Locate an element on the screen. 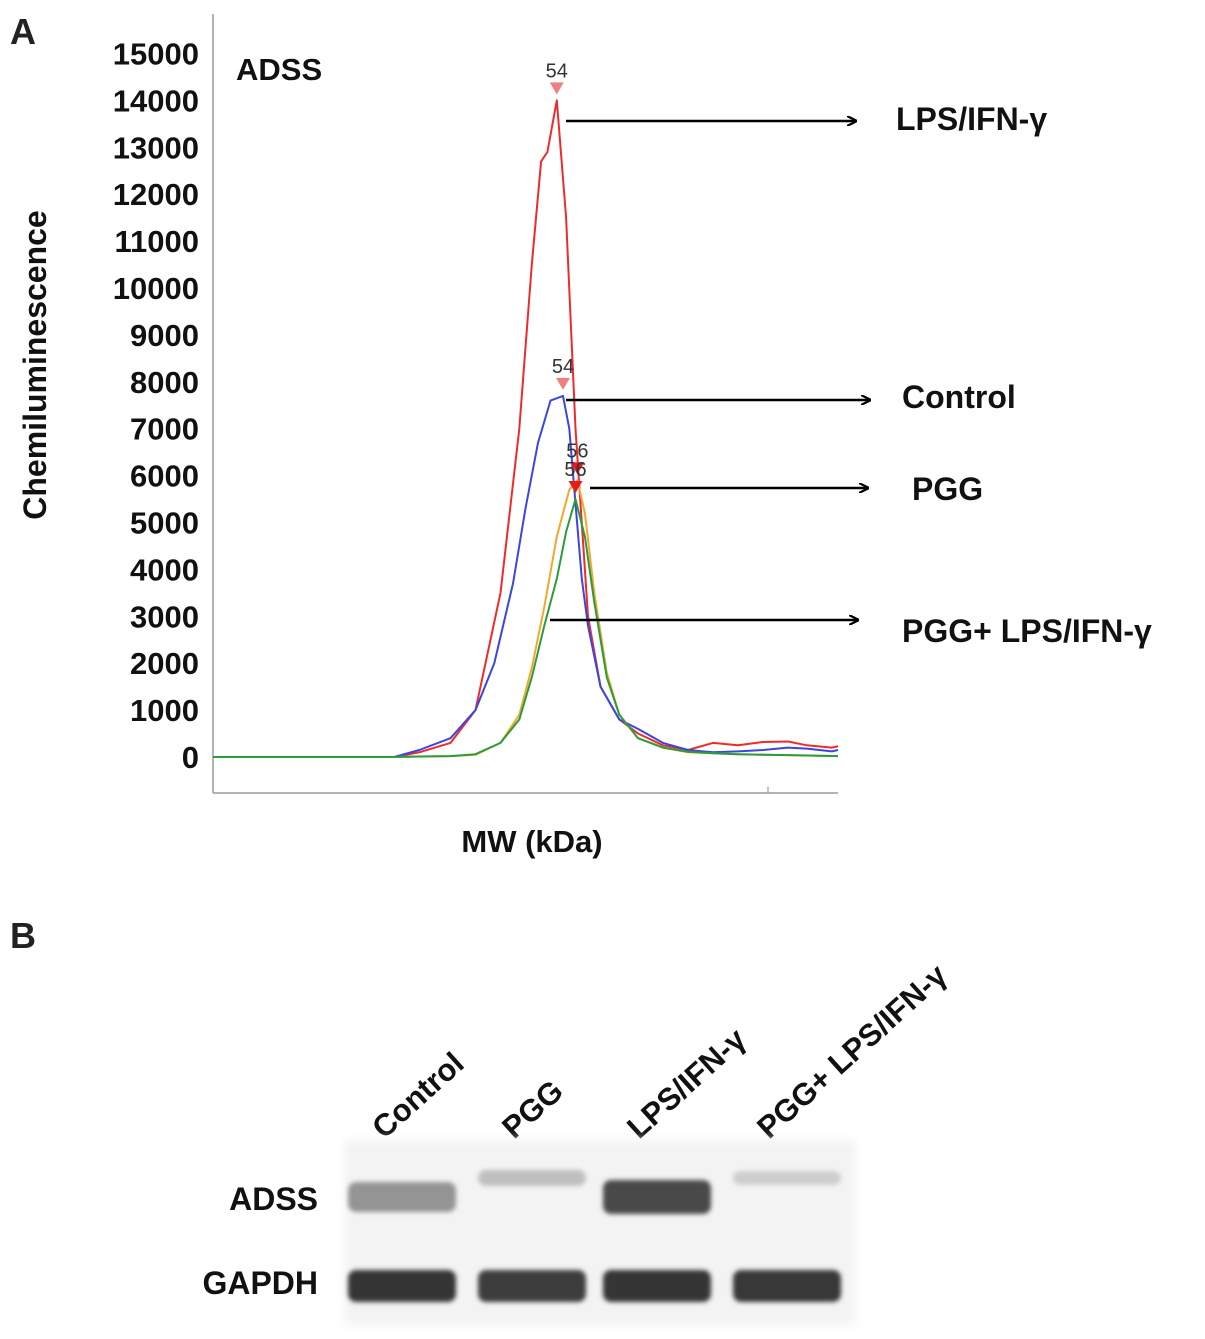 The image size is (1205, 1339). blot-image is located at coordinates (600, 1232).